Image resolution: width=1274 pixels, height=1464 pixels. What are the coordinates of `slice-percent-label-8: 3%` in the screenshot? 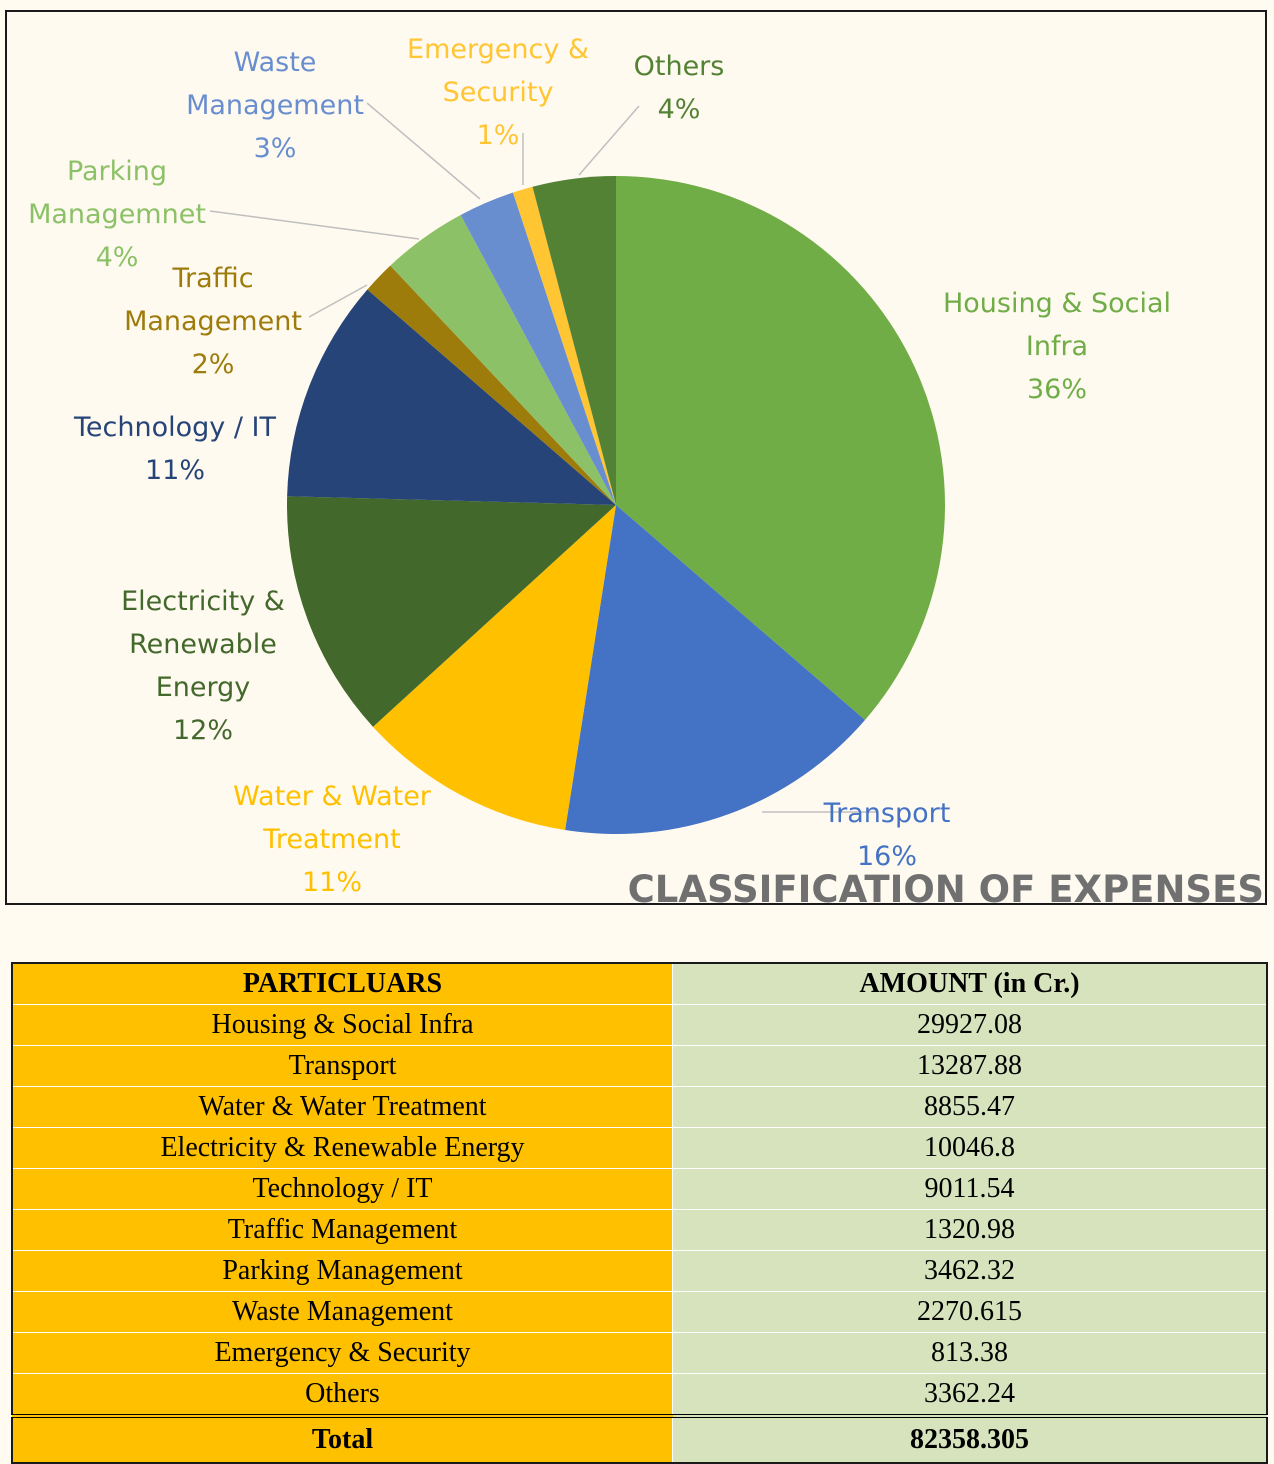 It's located at (275, 148).